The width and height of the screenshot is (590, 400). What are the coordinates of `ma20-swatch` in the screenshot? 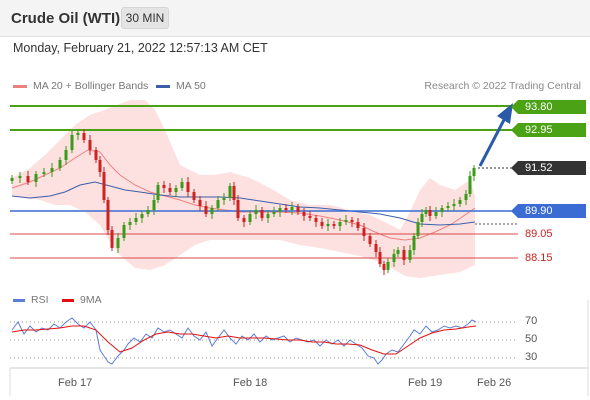 It's located at (20, 86).